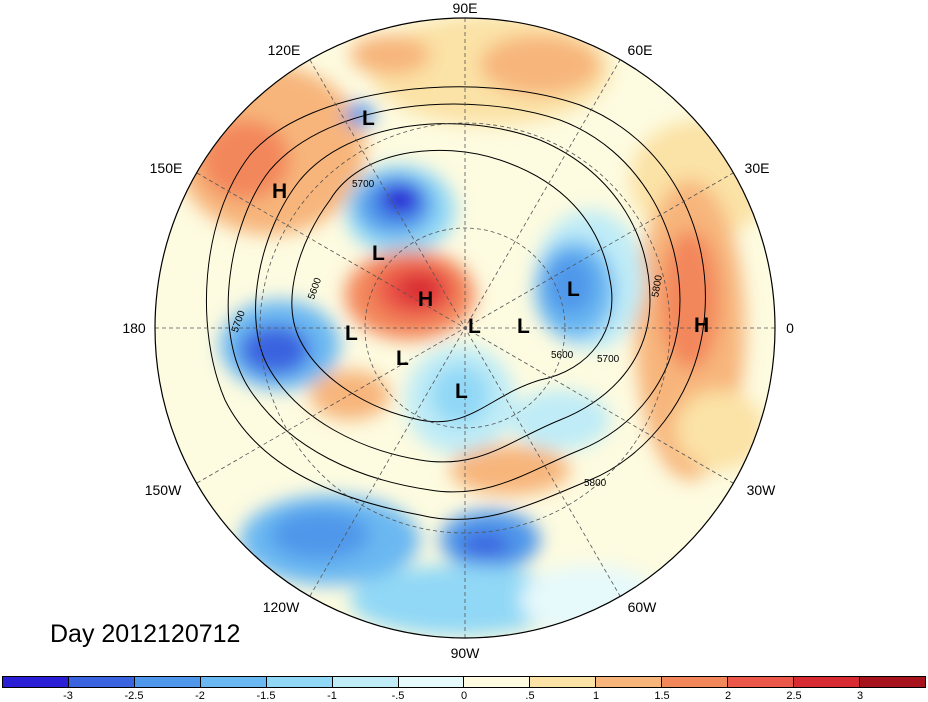 This screenshot has width=928, height=702. What do you see at coordinates (200, 696) in the screenshot?
I see `colorbar-tick-label: -2` at bounding box center [200, 696].